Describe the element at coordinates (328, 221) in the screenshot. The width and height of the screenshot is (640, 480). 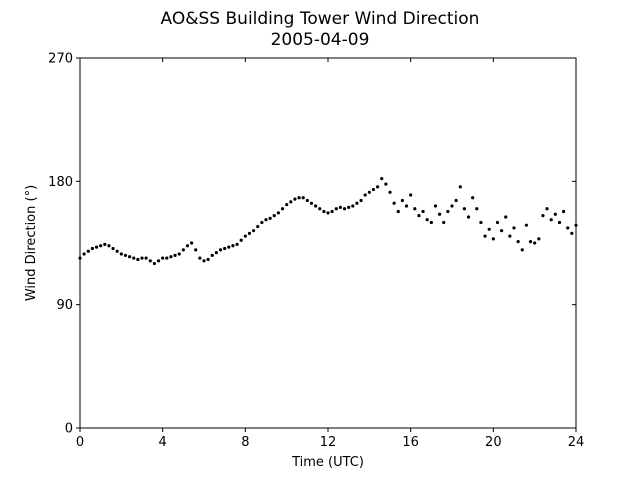
I see `data-points` at that location.